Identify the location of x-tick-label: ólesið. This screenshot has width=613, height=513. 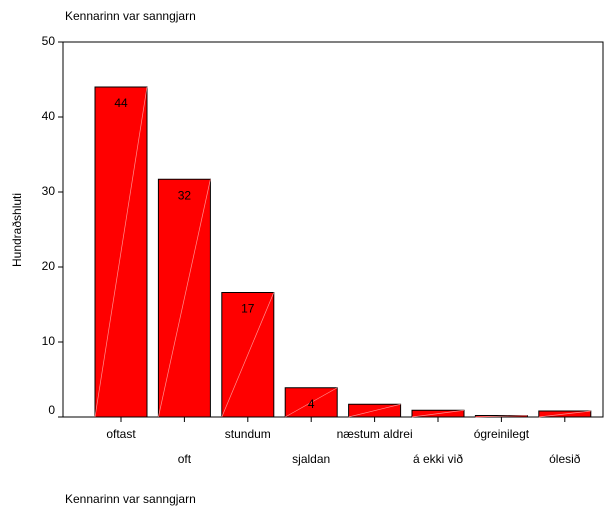
(565, 459).